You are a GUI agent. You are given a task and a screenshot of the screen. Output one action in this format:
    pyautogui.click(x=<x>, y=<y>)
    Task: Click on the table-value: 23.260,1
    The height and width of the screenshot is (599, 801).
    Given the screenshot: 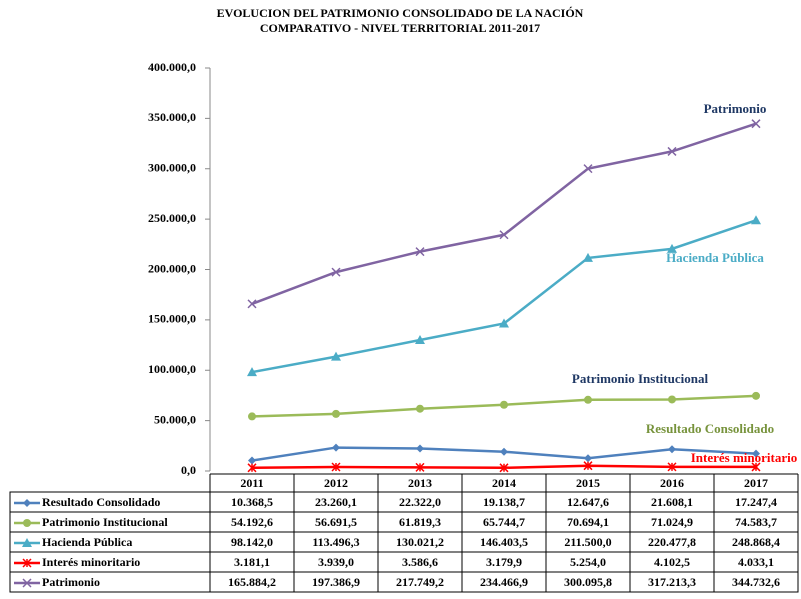 What is the action you would take?
    pyautogui.click(x=336, y=502)
    